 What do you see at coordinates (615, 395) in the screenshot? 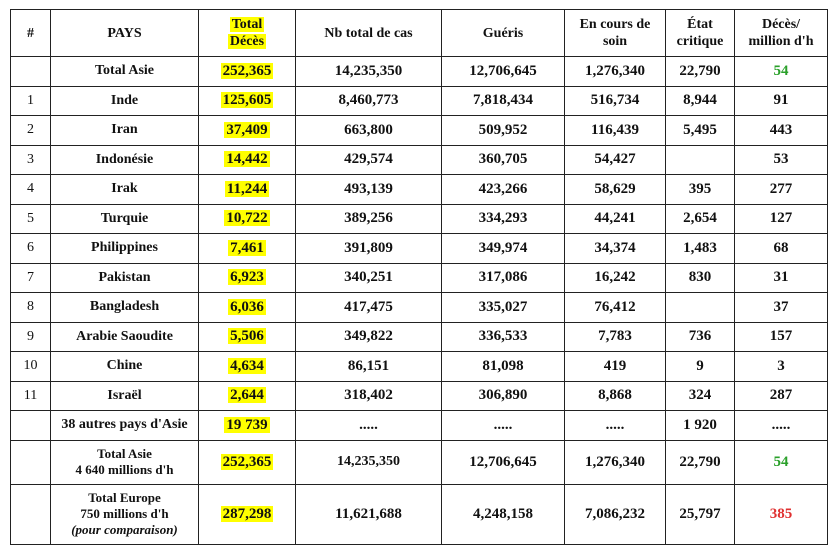
I see `cell-active: 8,868` at bounding box center [615, 395].